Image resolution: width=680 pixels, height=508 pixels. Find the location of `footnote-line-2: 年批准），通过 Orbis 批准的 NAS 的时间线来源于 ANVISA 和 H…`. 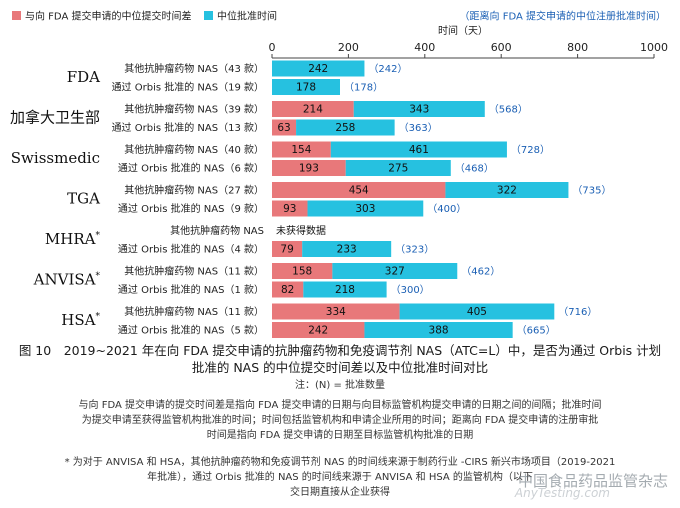

footnote-line-2: 年批准），通过 Orbis 批准的 NAS 的时间线来源于 ANVISA 和 H… is located at coordinates (340, 477).